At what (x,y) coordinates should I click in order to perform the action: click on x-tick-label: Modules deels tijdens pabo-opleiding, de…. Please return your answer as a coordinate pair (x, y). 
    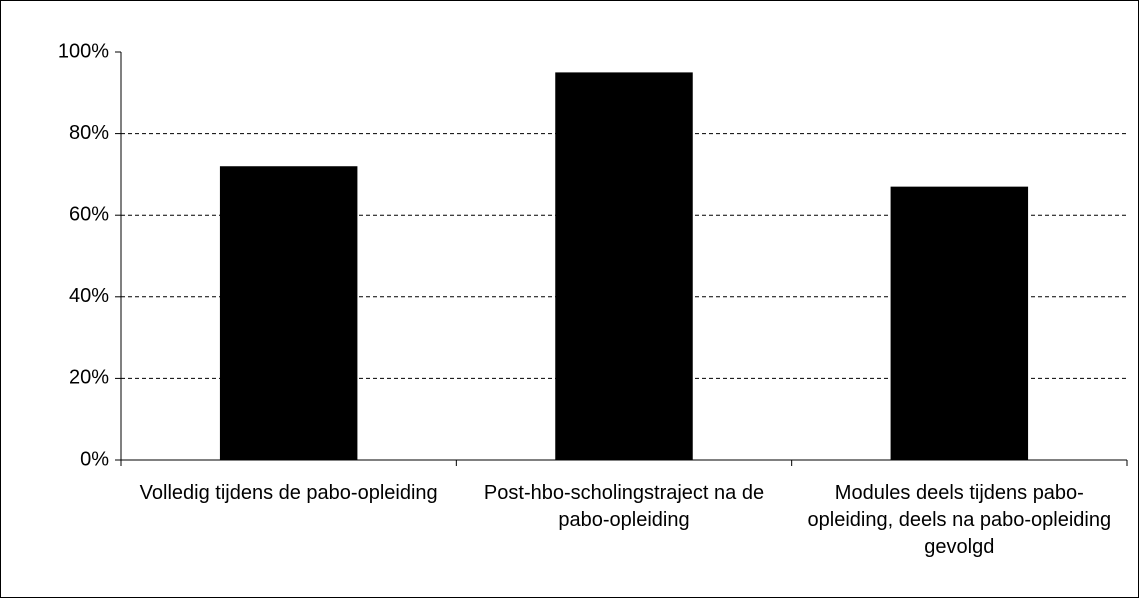
    Looking at the image, I should click on (959, 520).